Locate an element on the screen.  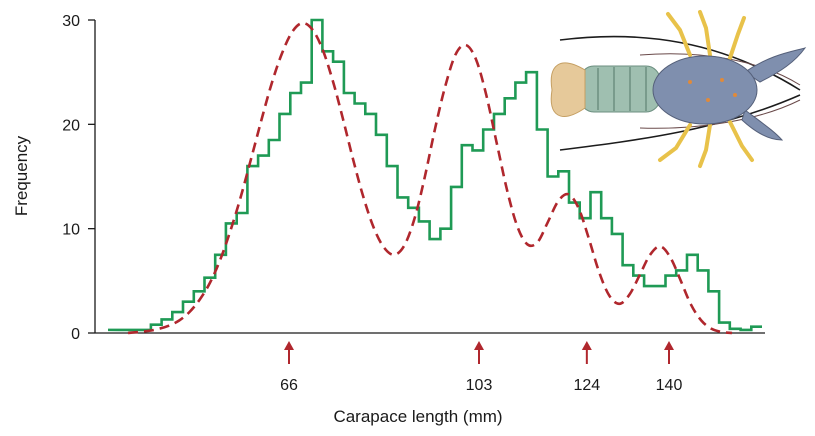
lobster-tail-fan is located at coordinates (568, 89).